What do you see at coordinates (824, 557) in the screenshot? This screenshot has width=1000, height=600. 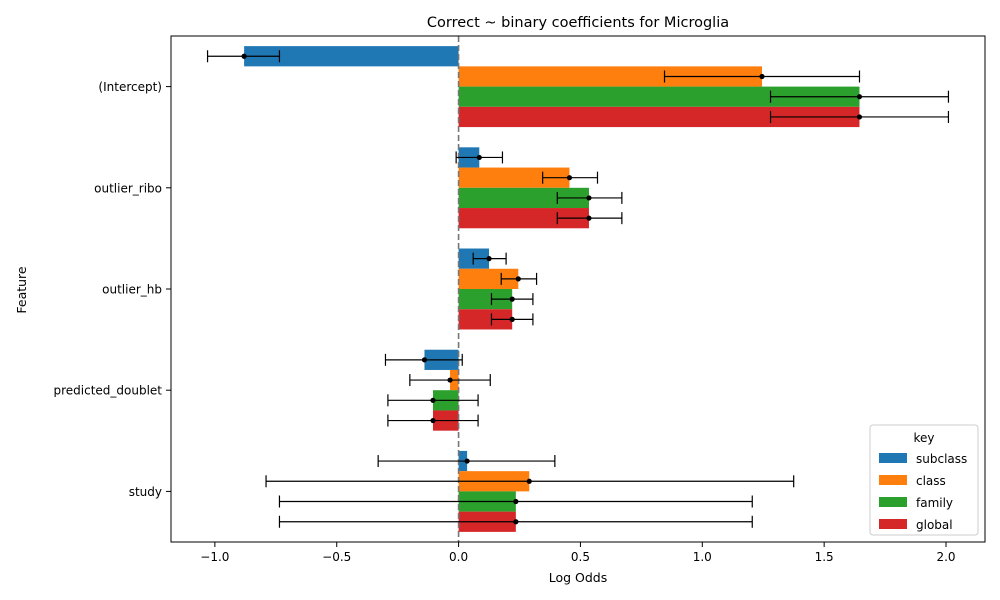 I see `x-tick-label: 1.5` at bounding box center [824, 557].